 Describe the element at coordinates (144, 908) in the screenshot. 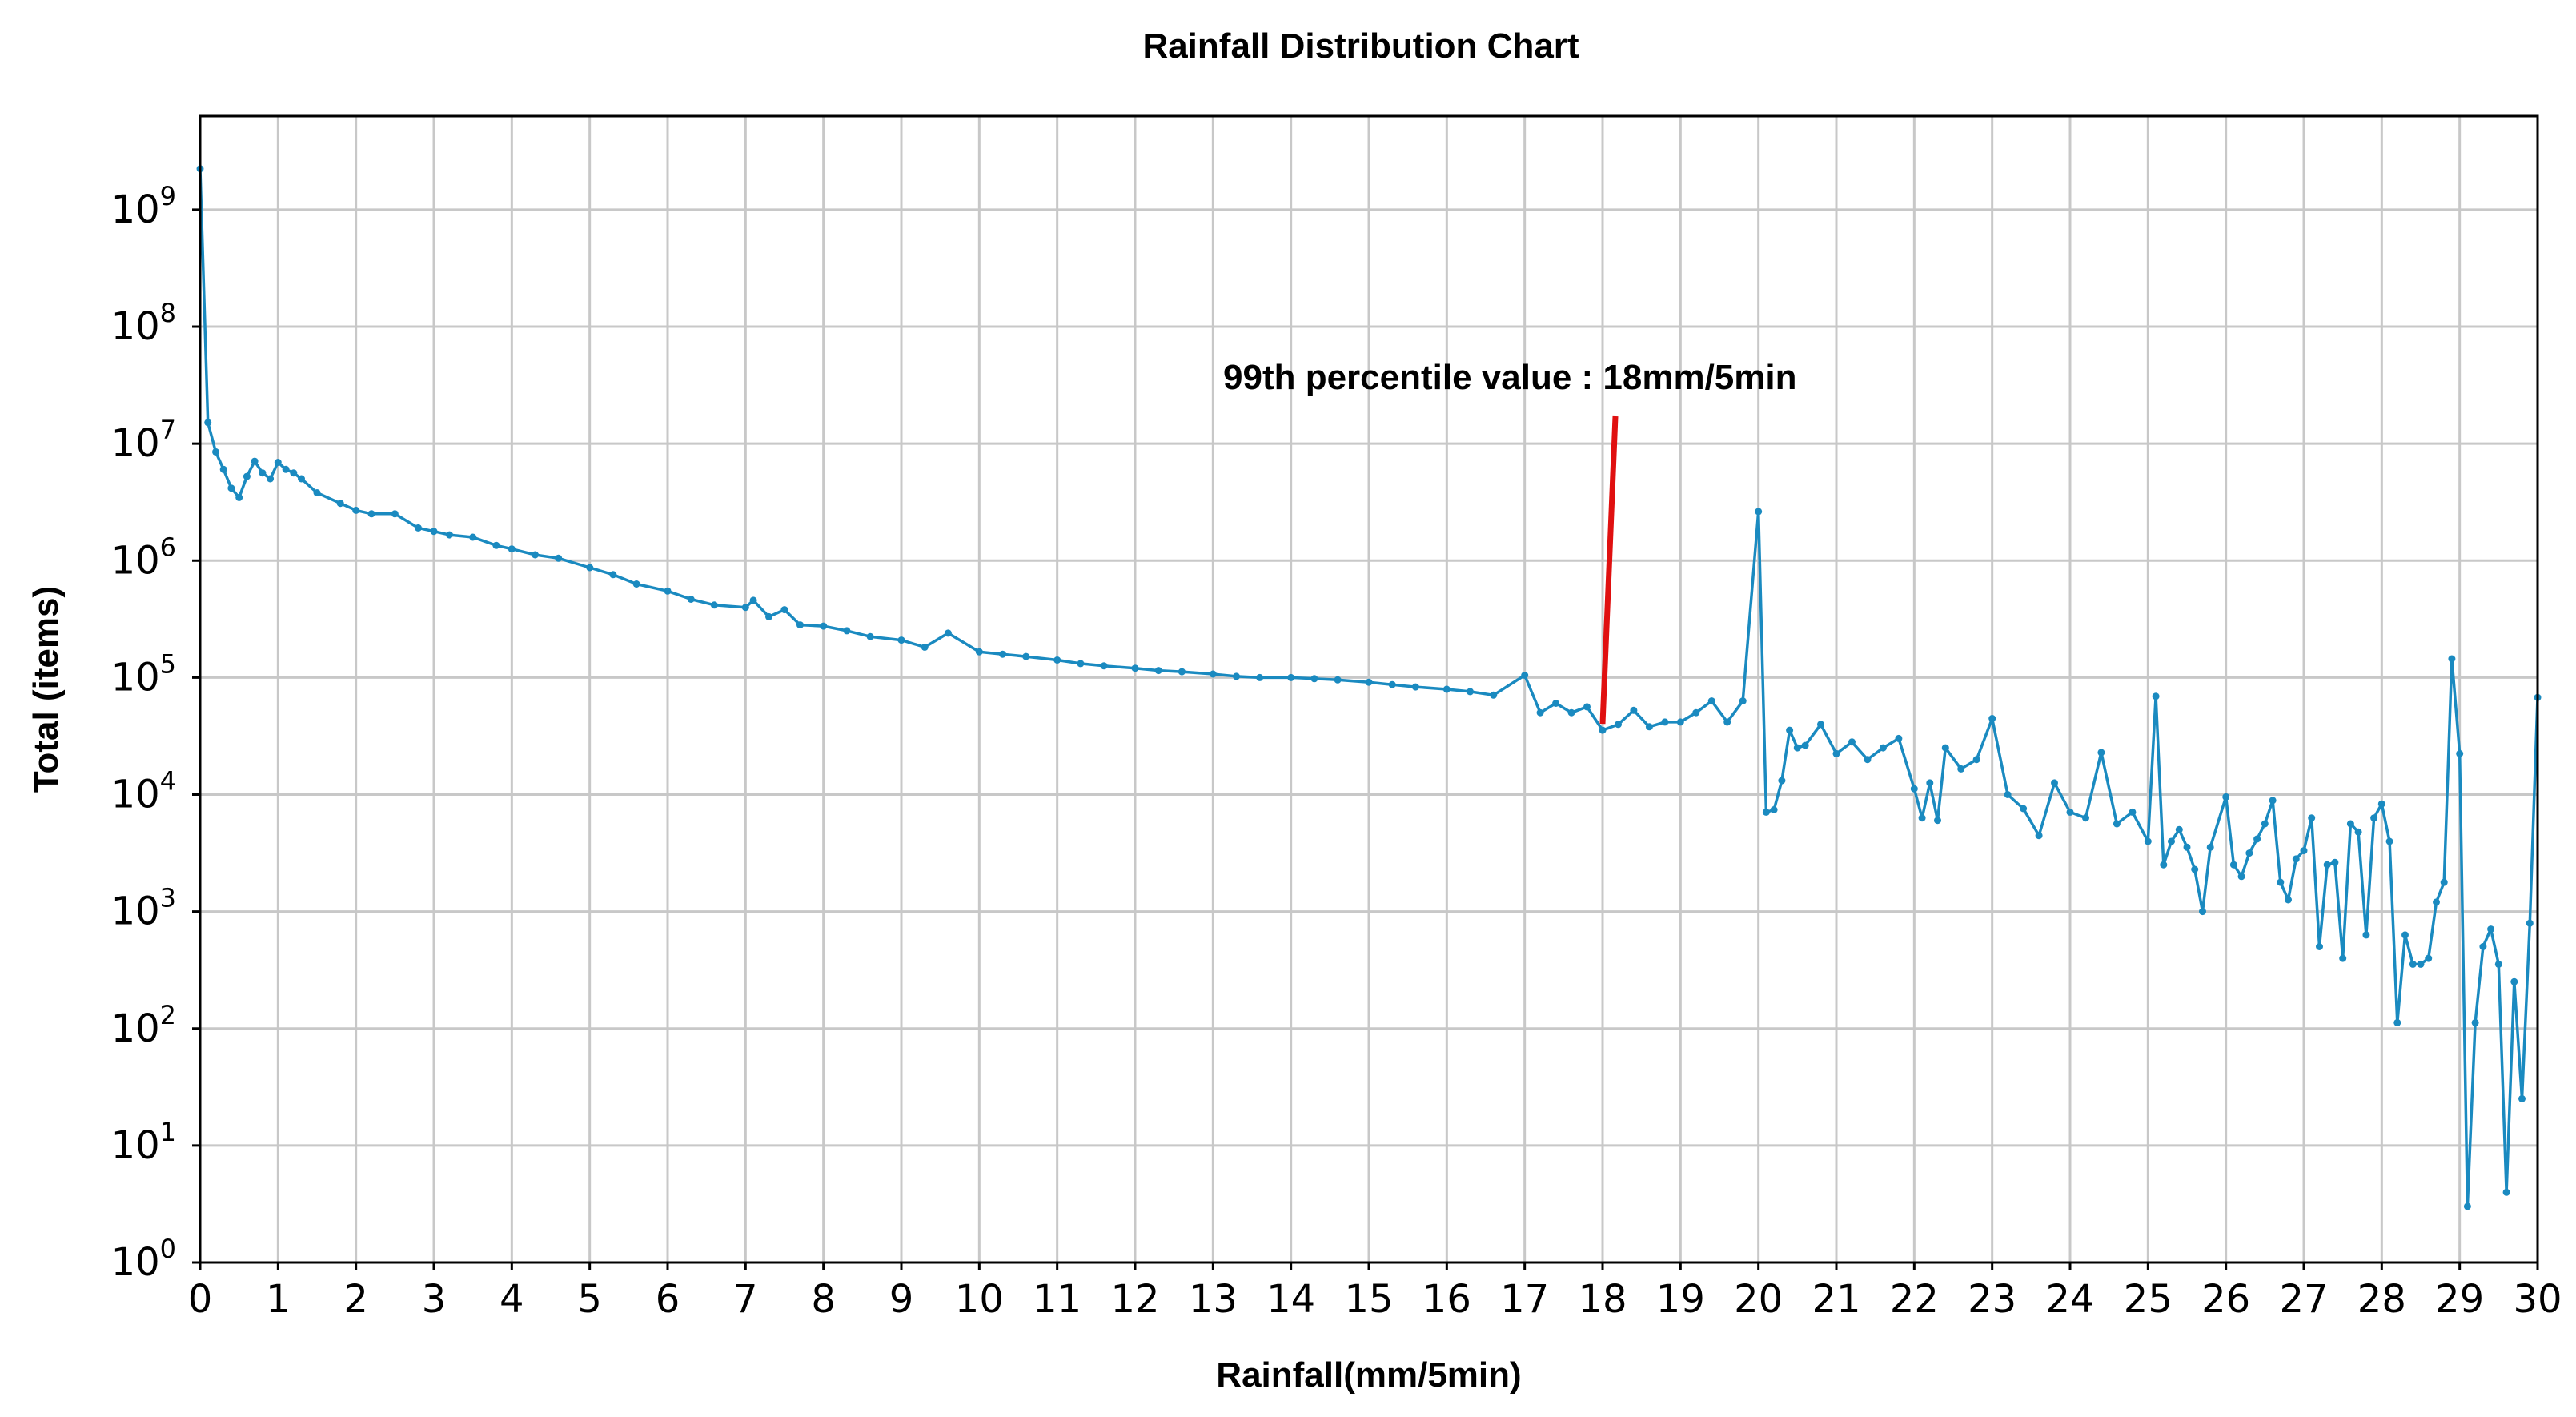

I see `y-tick-label: 10³` at that location.